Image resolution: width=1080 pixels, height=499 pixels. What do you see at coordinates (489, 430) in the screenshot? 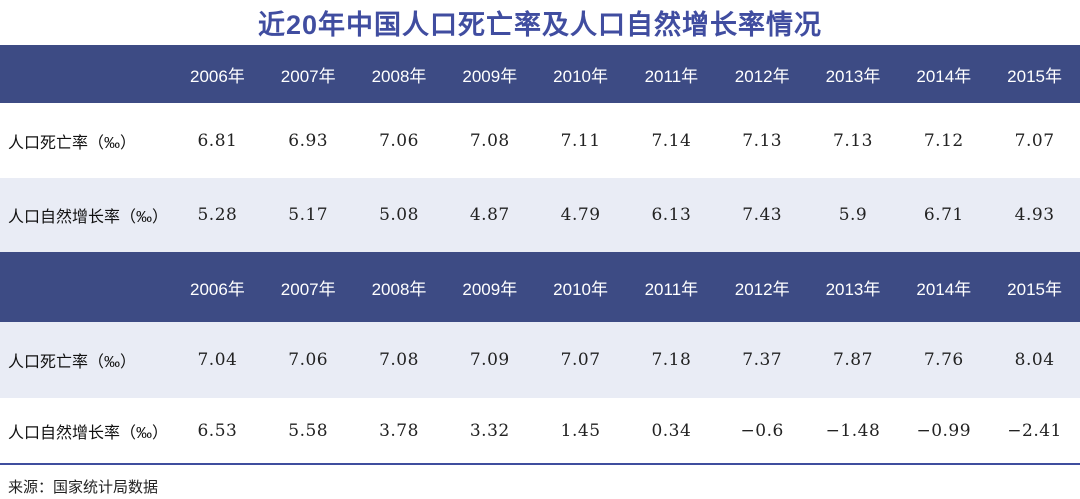
I see `value-cell: 3.32` at bounding box center [489, 430].